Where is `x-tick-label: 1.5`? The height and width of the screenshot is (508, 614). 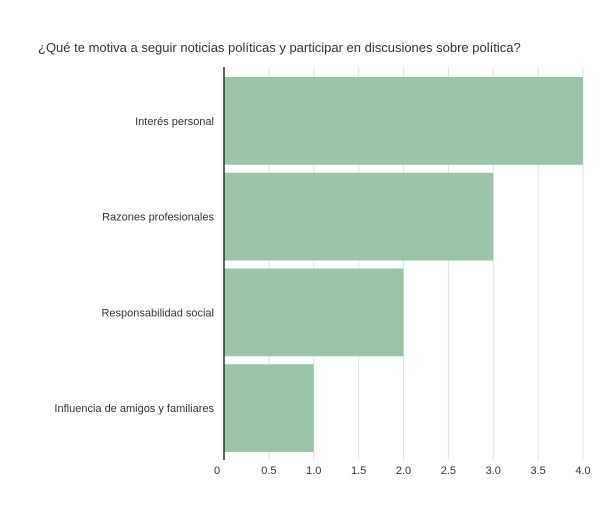
x-tick-label: 1.5 is located at coordinates (358, 471).